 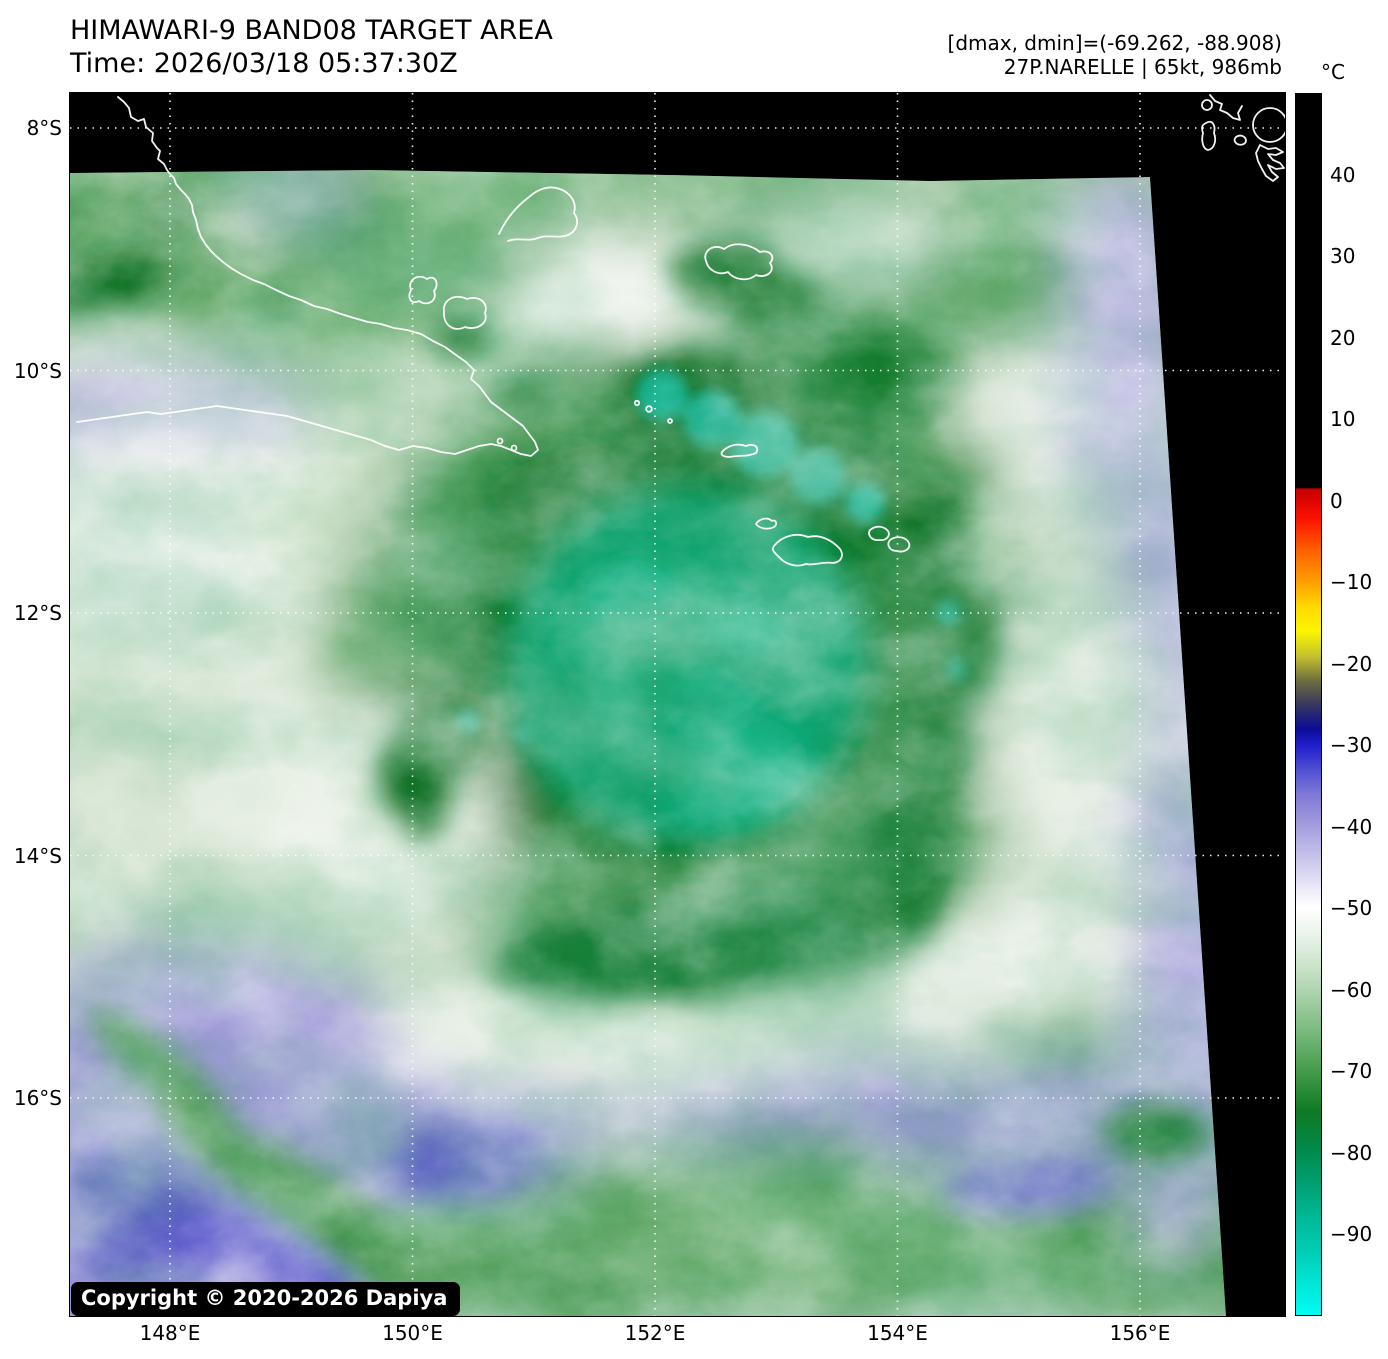 I want to click on coastline-siassi-island, so click(x=465, y=312).